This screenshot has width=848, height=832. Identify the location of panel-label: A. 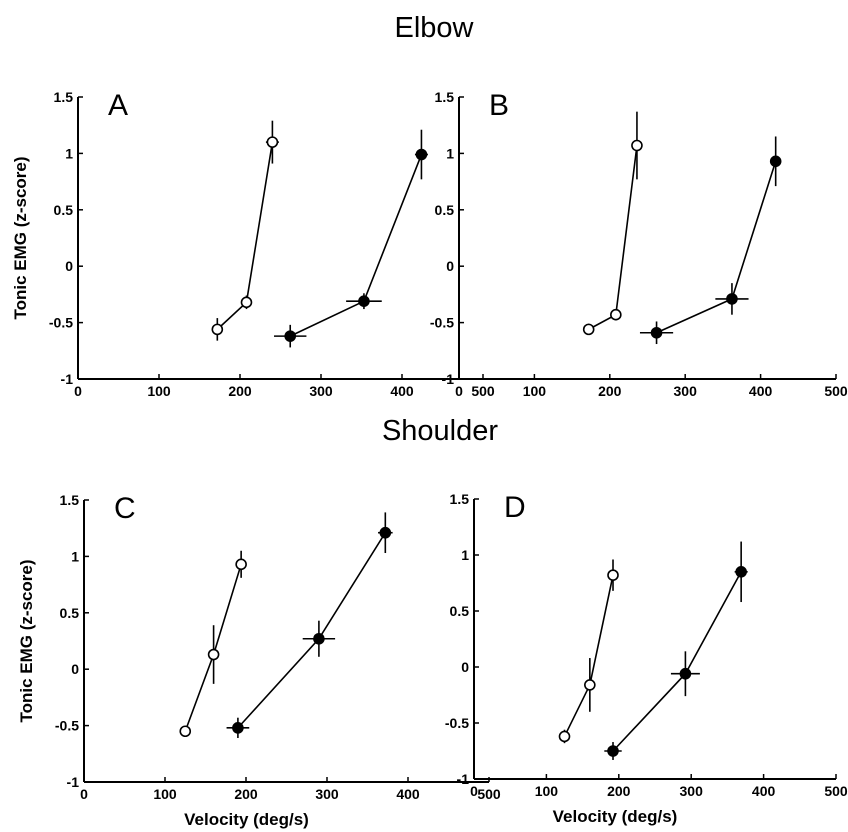
(118, 105).